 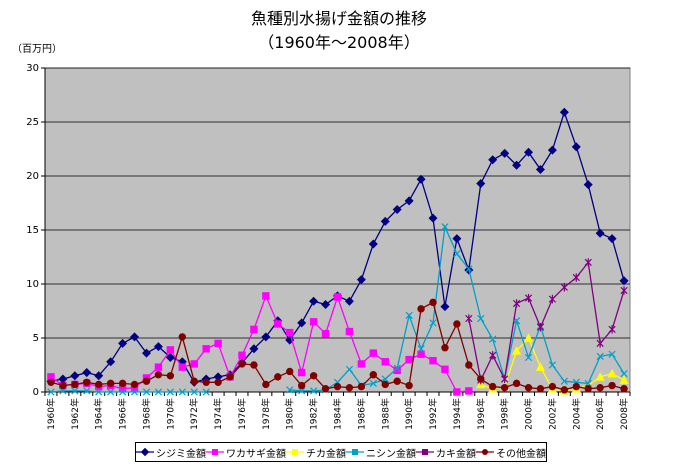 I want to click on x-tick-label: 1972年, so click(x=194, y=414).